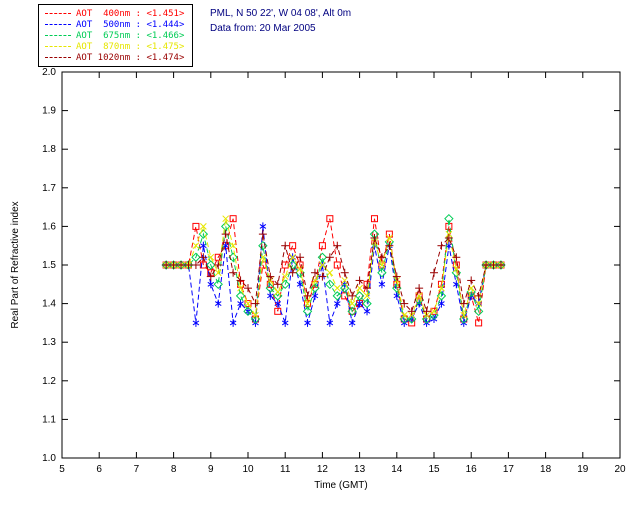 This screenshot has width=640, height=512. I want to click on svg-text: 11, so click(285, 469).